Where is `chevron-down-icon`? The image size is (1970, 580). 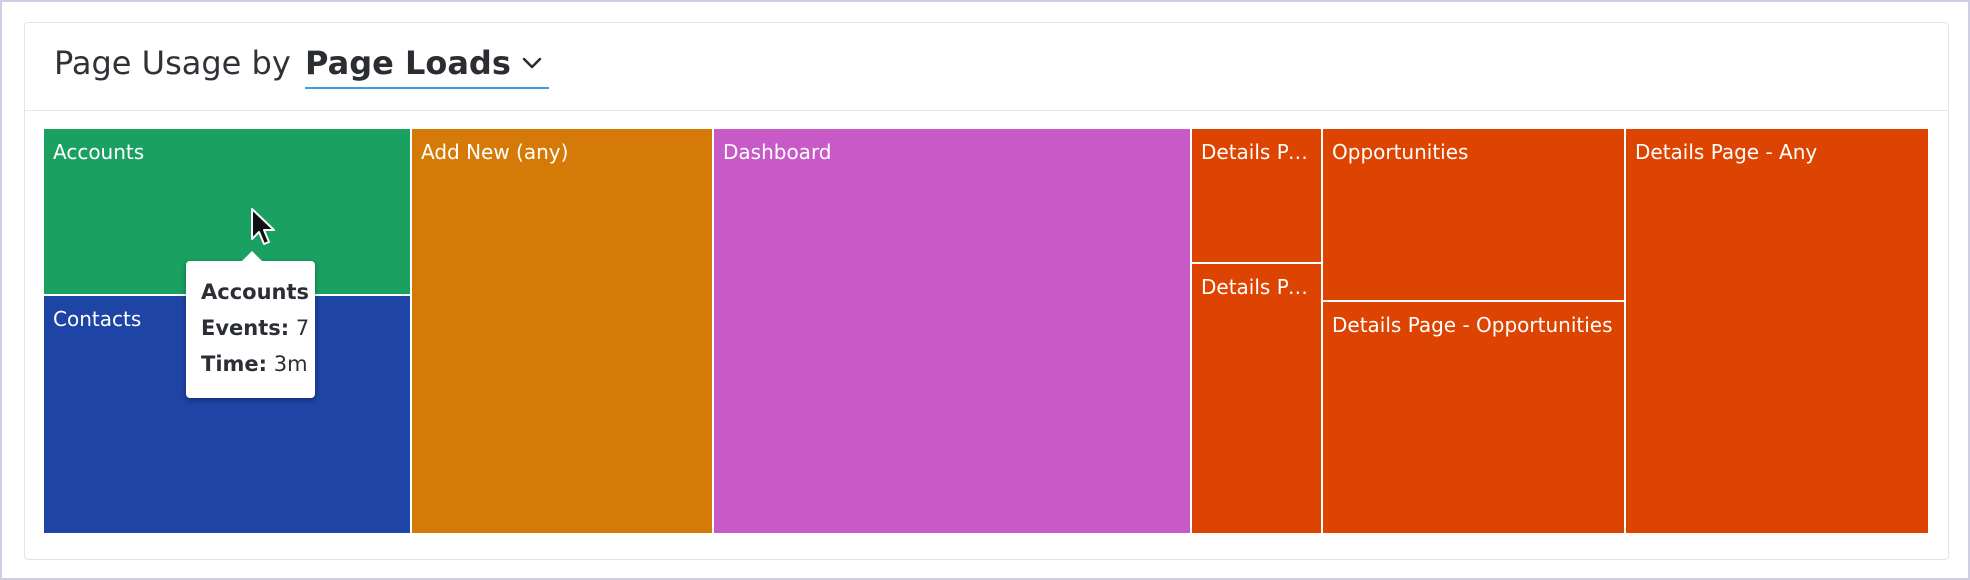
chevron-down-icon is located at coordinates (532, 63).